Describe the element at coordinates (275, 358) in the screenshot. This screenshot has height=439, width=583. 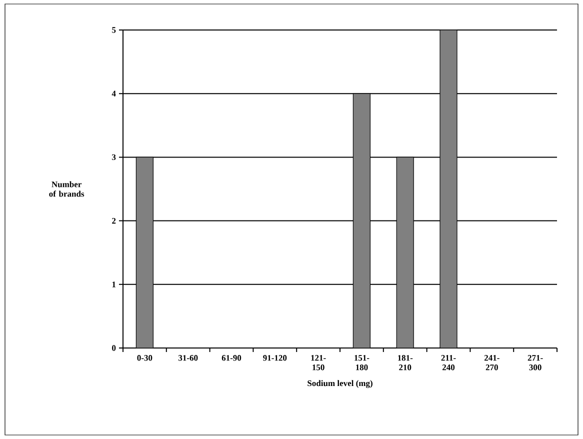
I see `x-tick-label: 91-120` at that location.